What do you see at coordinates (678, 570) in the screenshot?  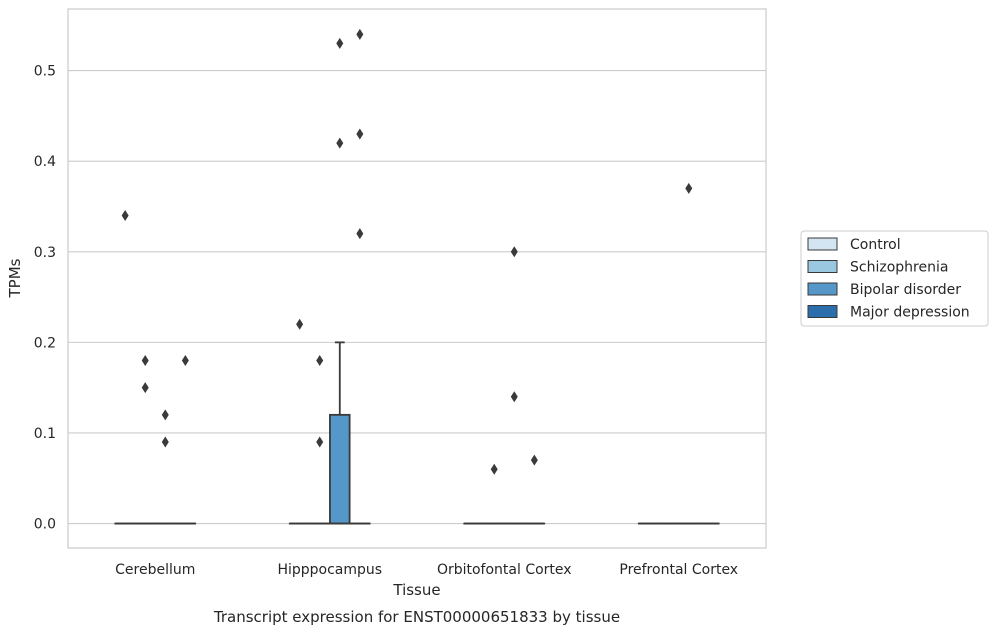 I see `x-tick-label: Prefrontal Cortex` at bounding box center [678, 570].